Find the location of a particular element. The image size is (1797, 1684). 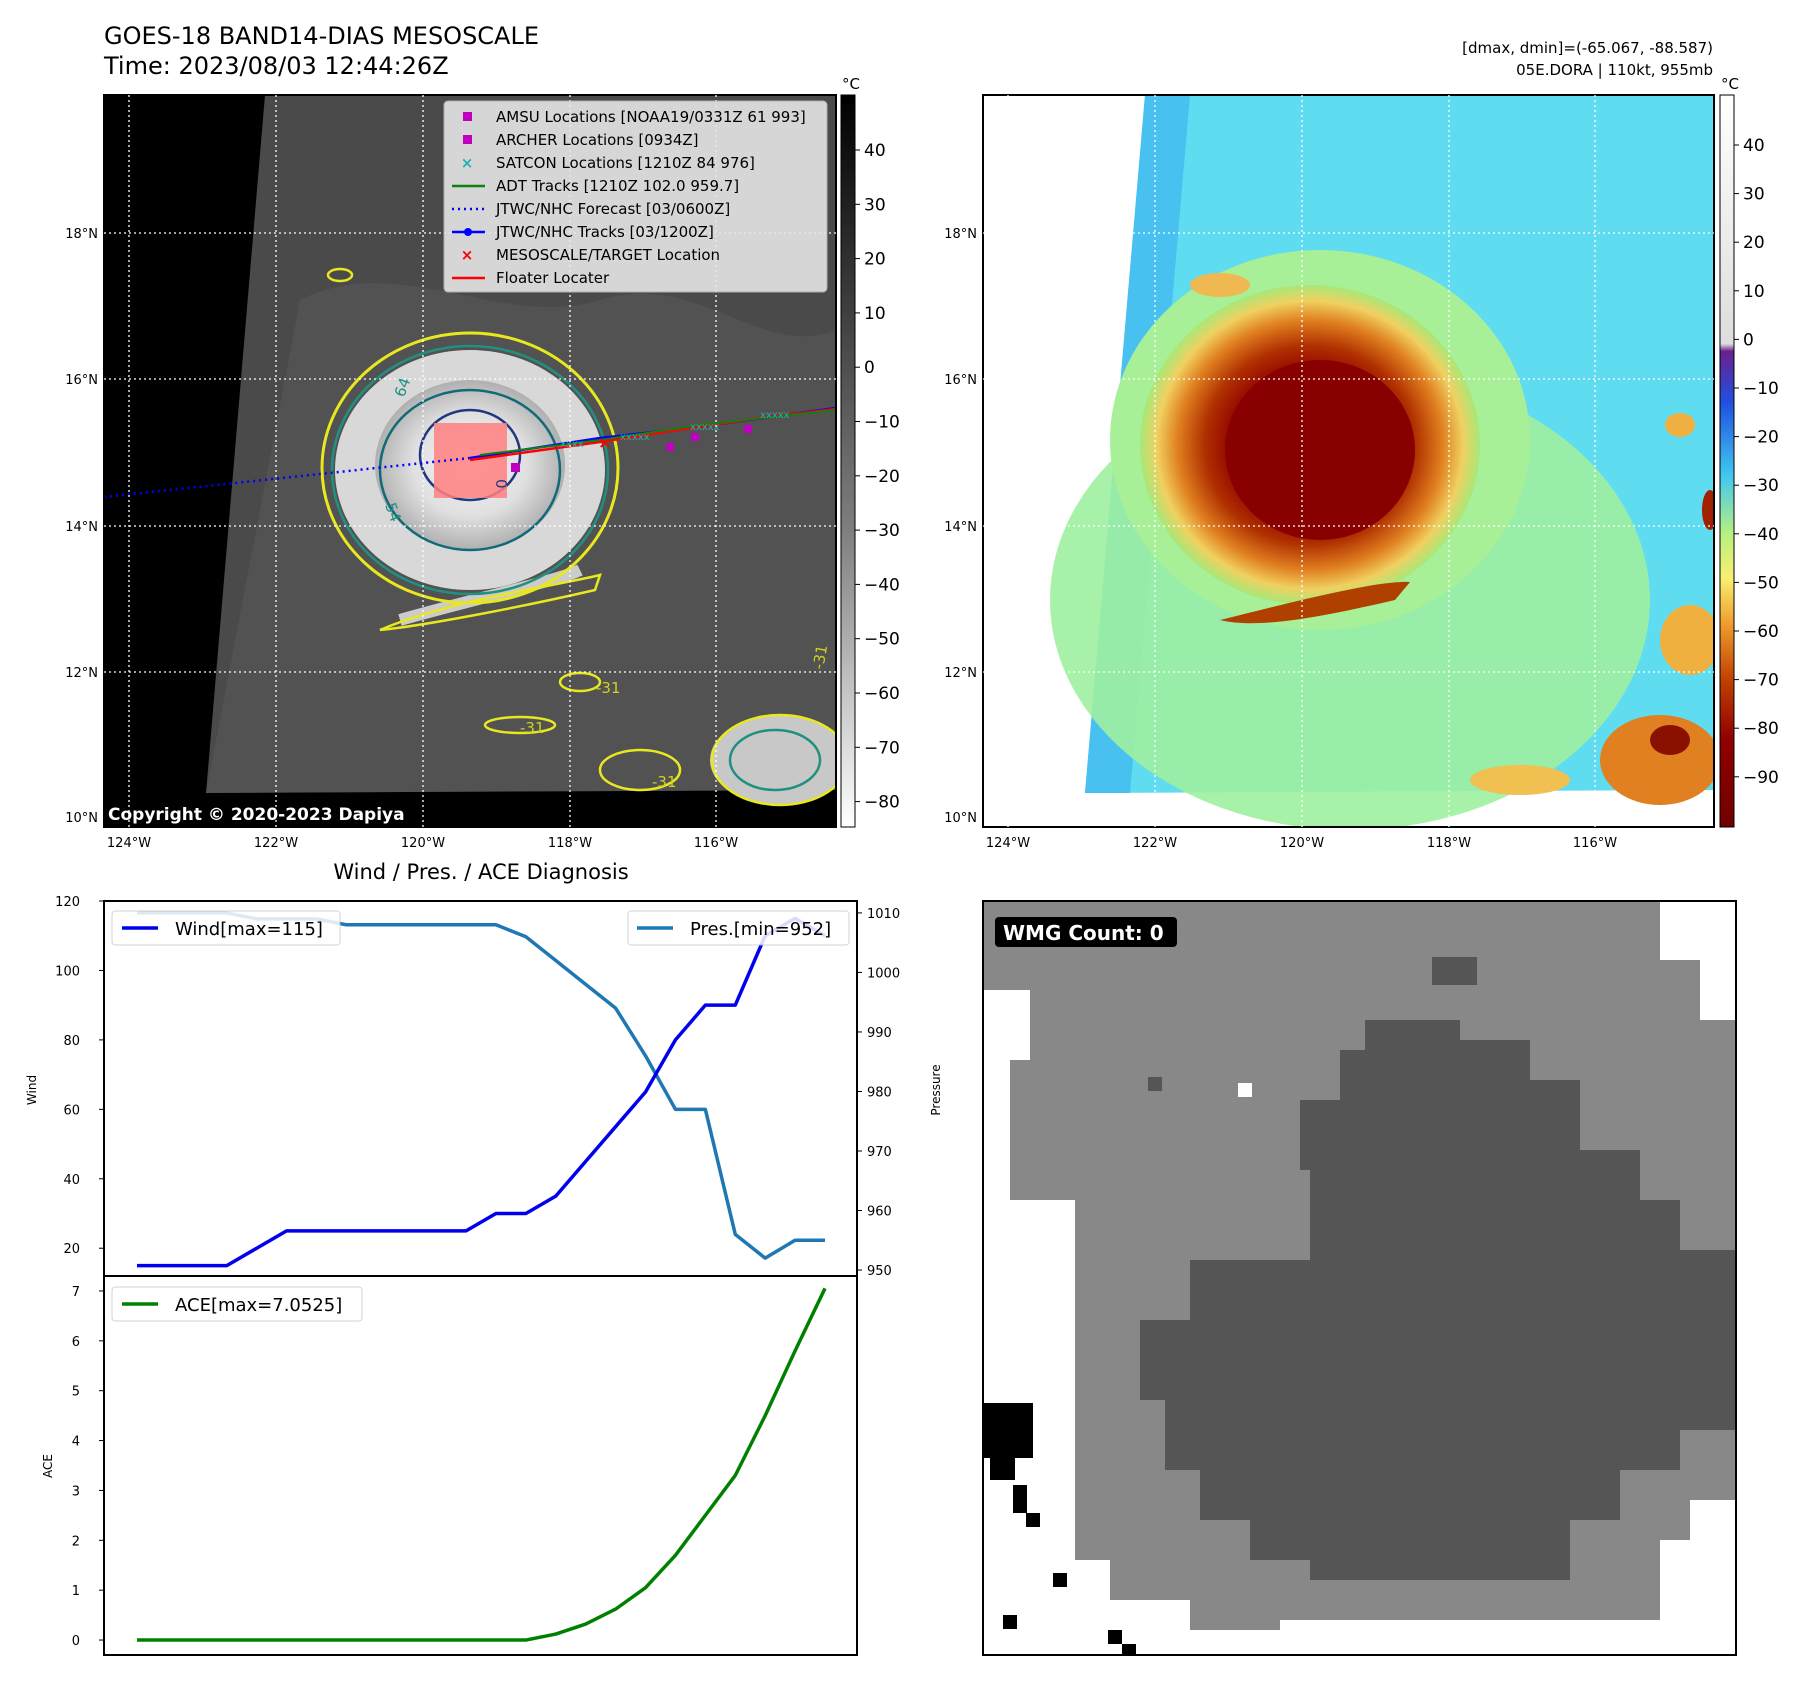

wind-tick-label: 60 is located at coordinates (71, 1110).